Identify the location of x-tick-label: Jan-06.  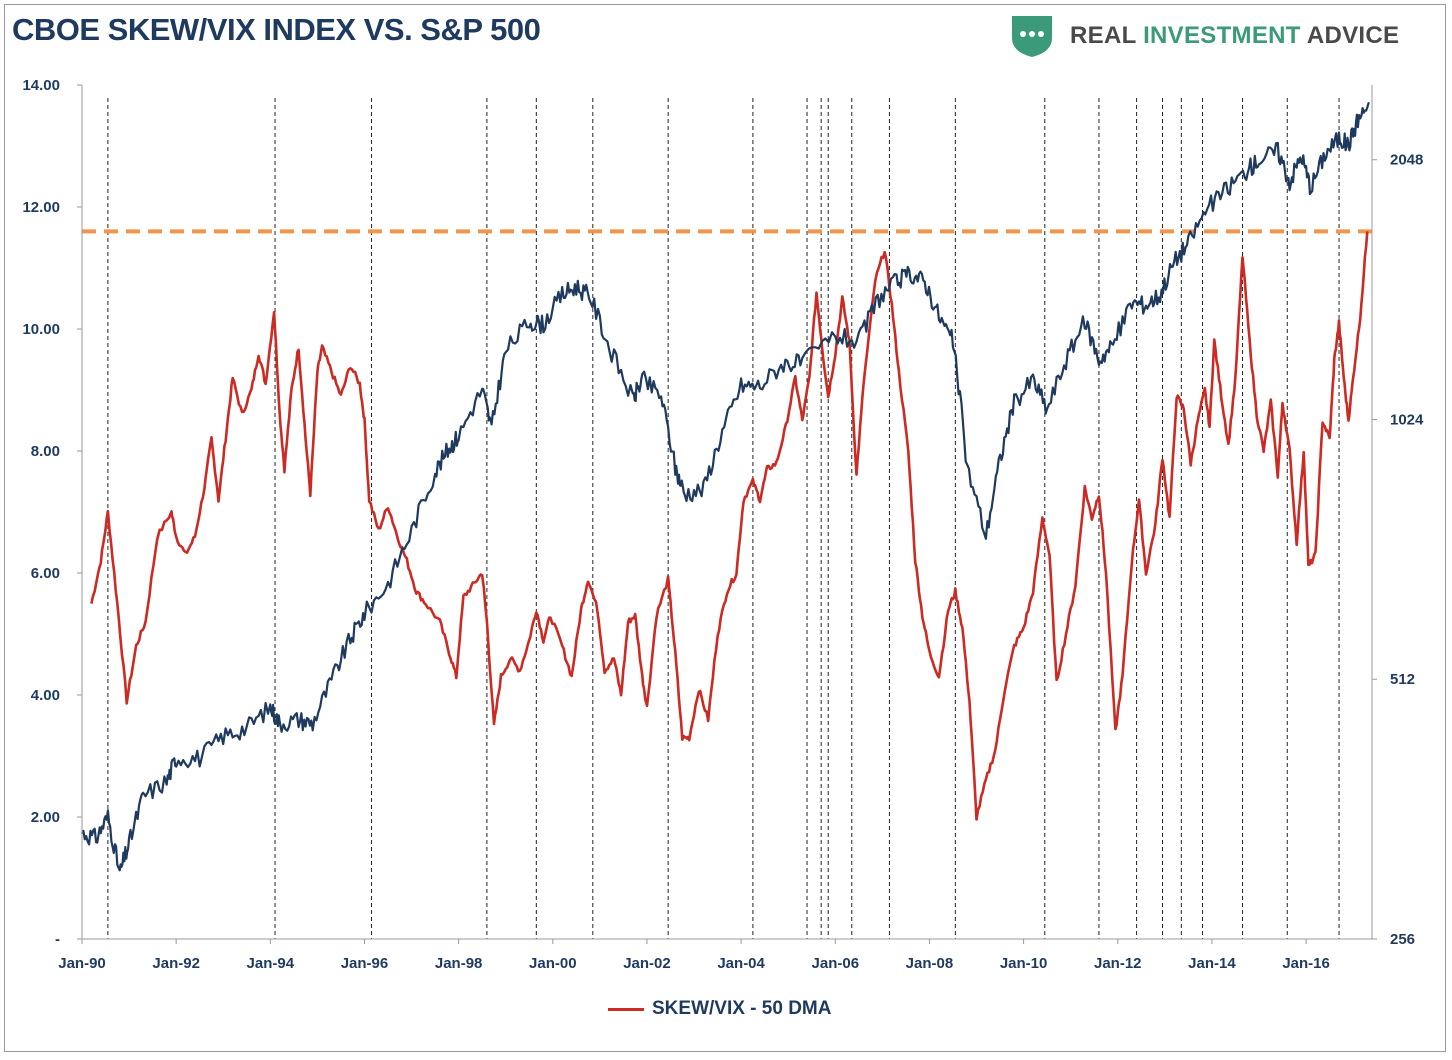
(836, 963).